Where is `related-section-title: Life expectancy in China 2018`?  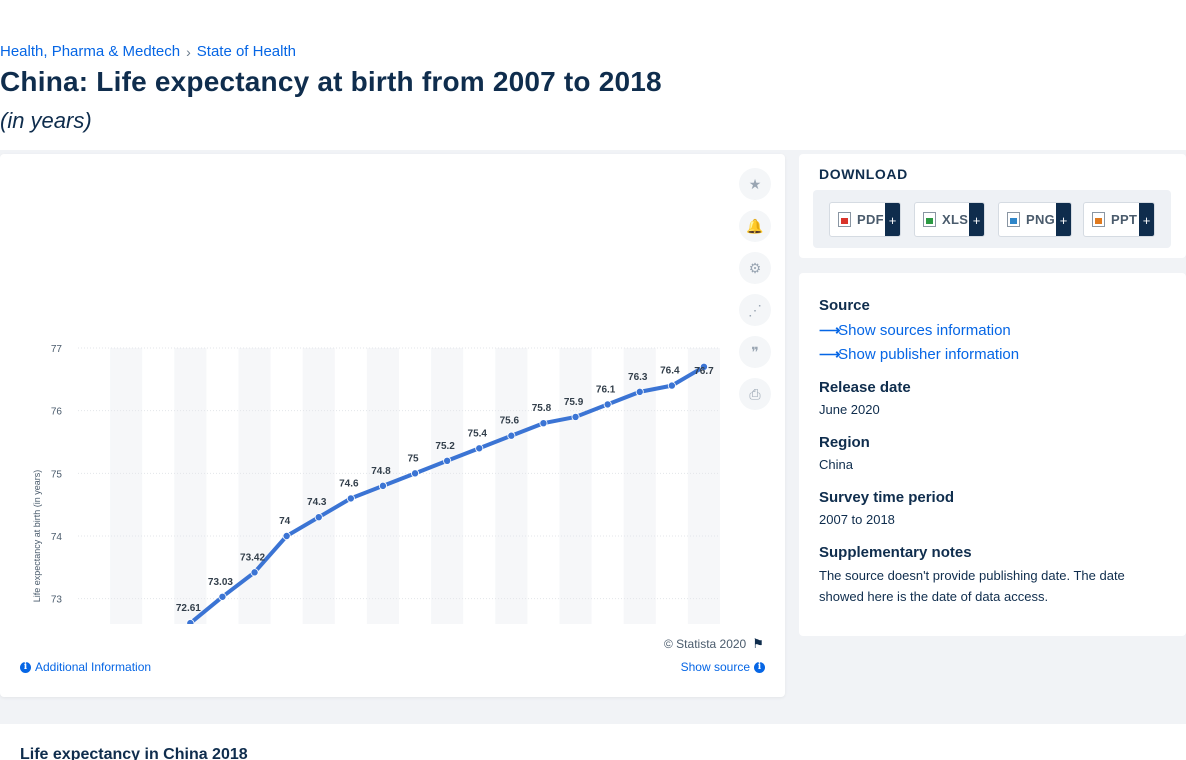 related-section-title: Life expectancy in China 2018 is located at coordinates (134, 753).